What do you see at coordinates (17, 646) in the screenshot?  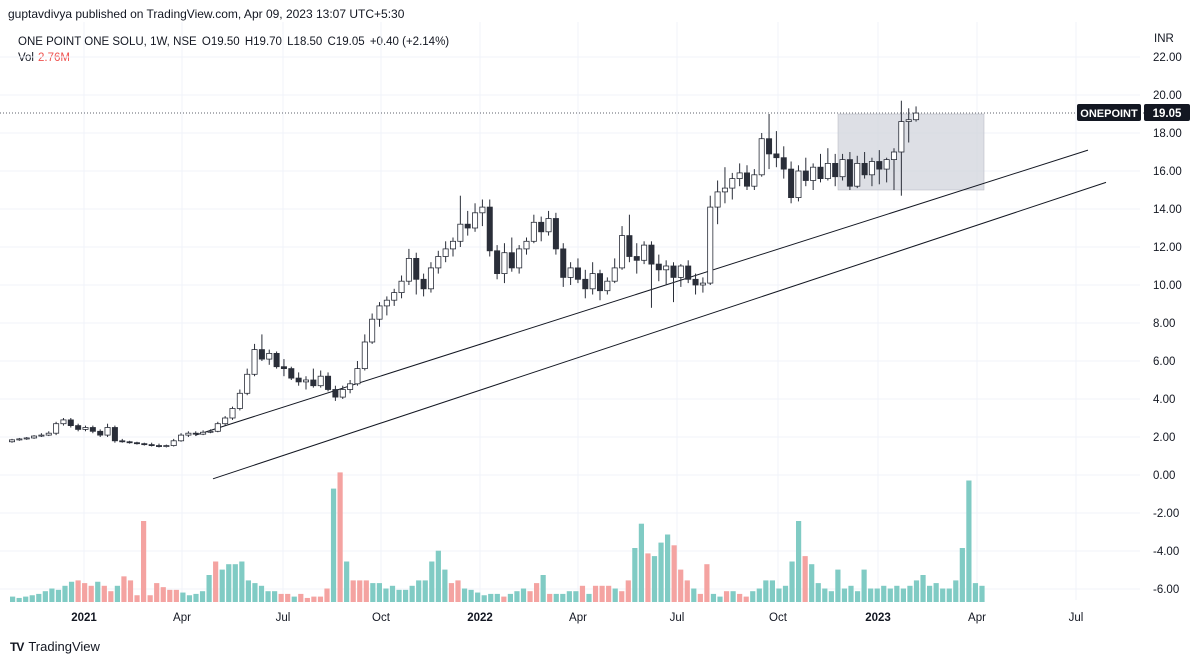 I see `tradingview-logo-icon: TV` at bounding box center [17, 646].